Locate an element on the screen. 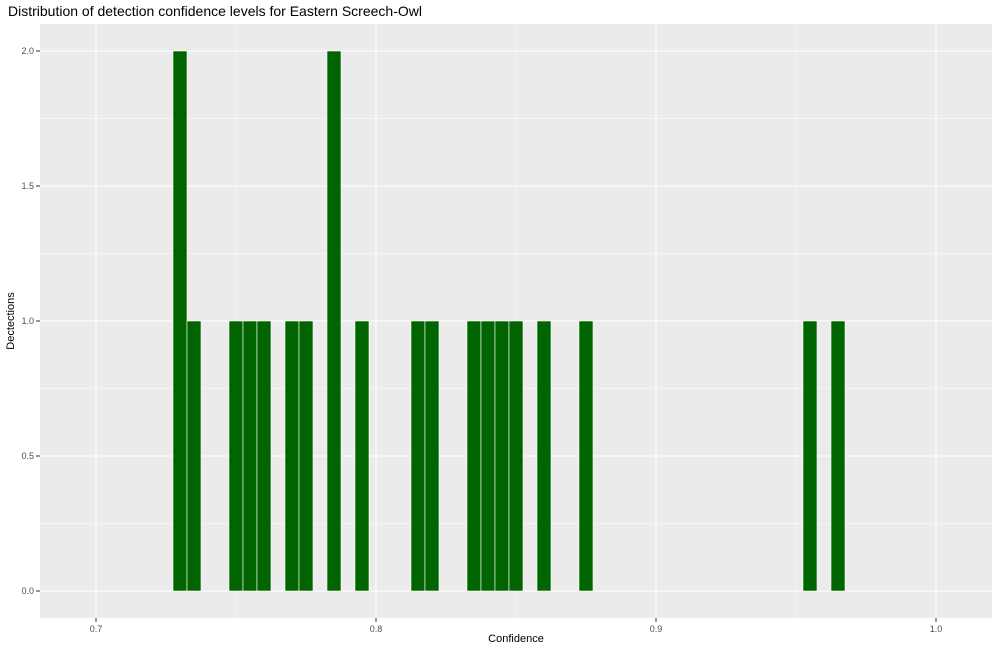  y-tick-label: 0.5 is located at coordinates (27, 456).